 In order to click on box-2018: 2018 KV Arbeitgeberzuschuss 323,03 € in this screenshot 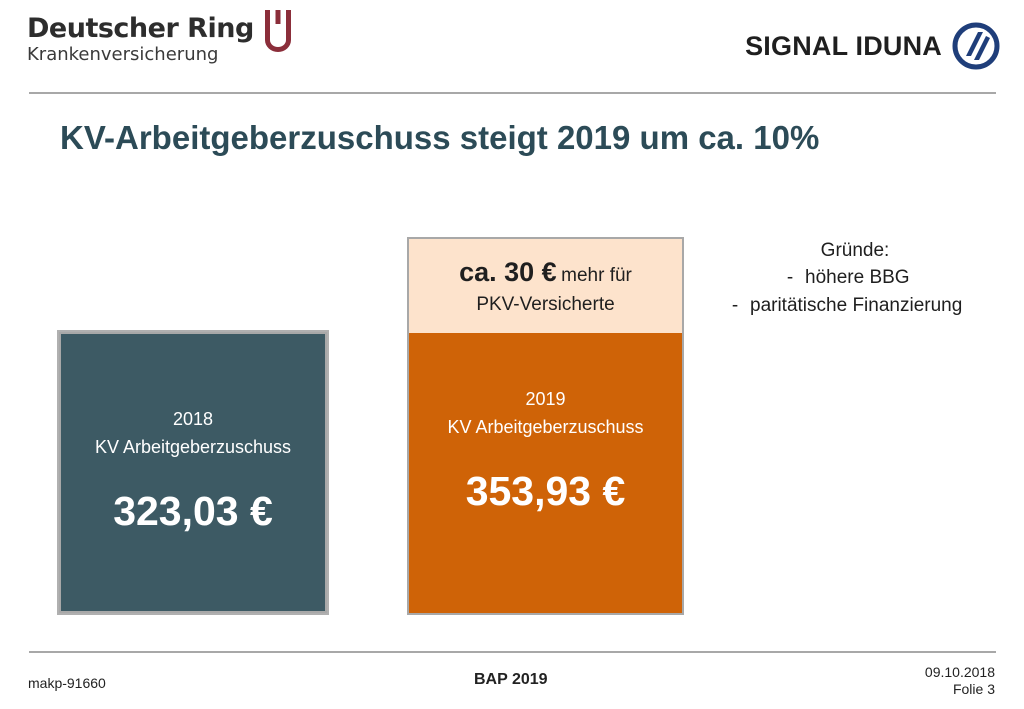, I will do `click(193, 472)`.